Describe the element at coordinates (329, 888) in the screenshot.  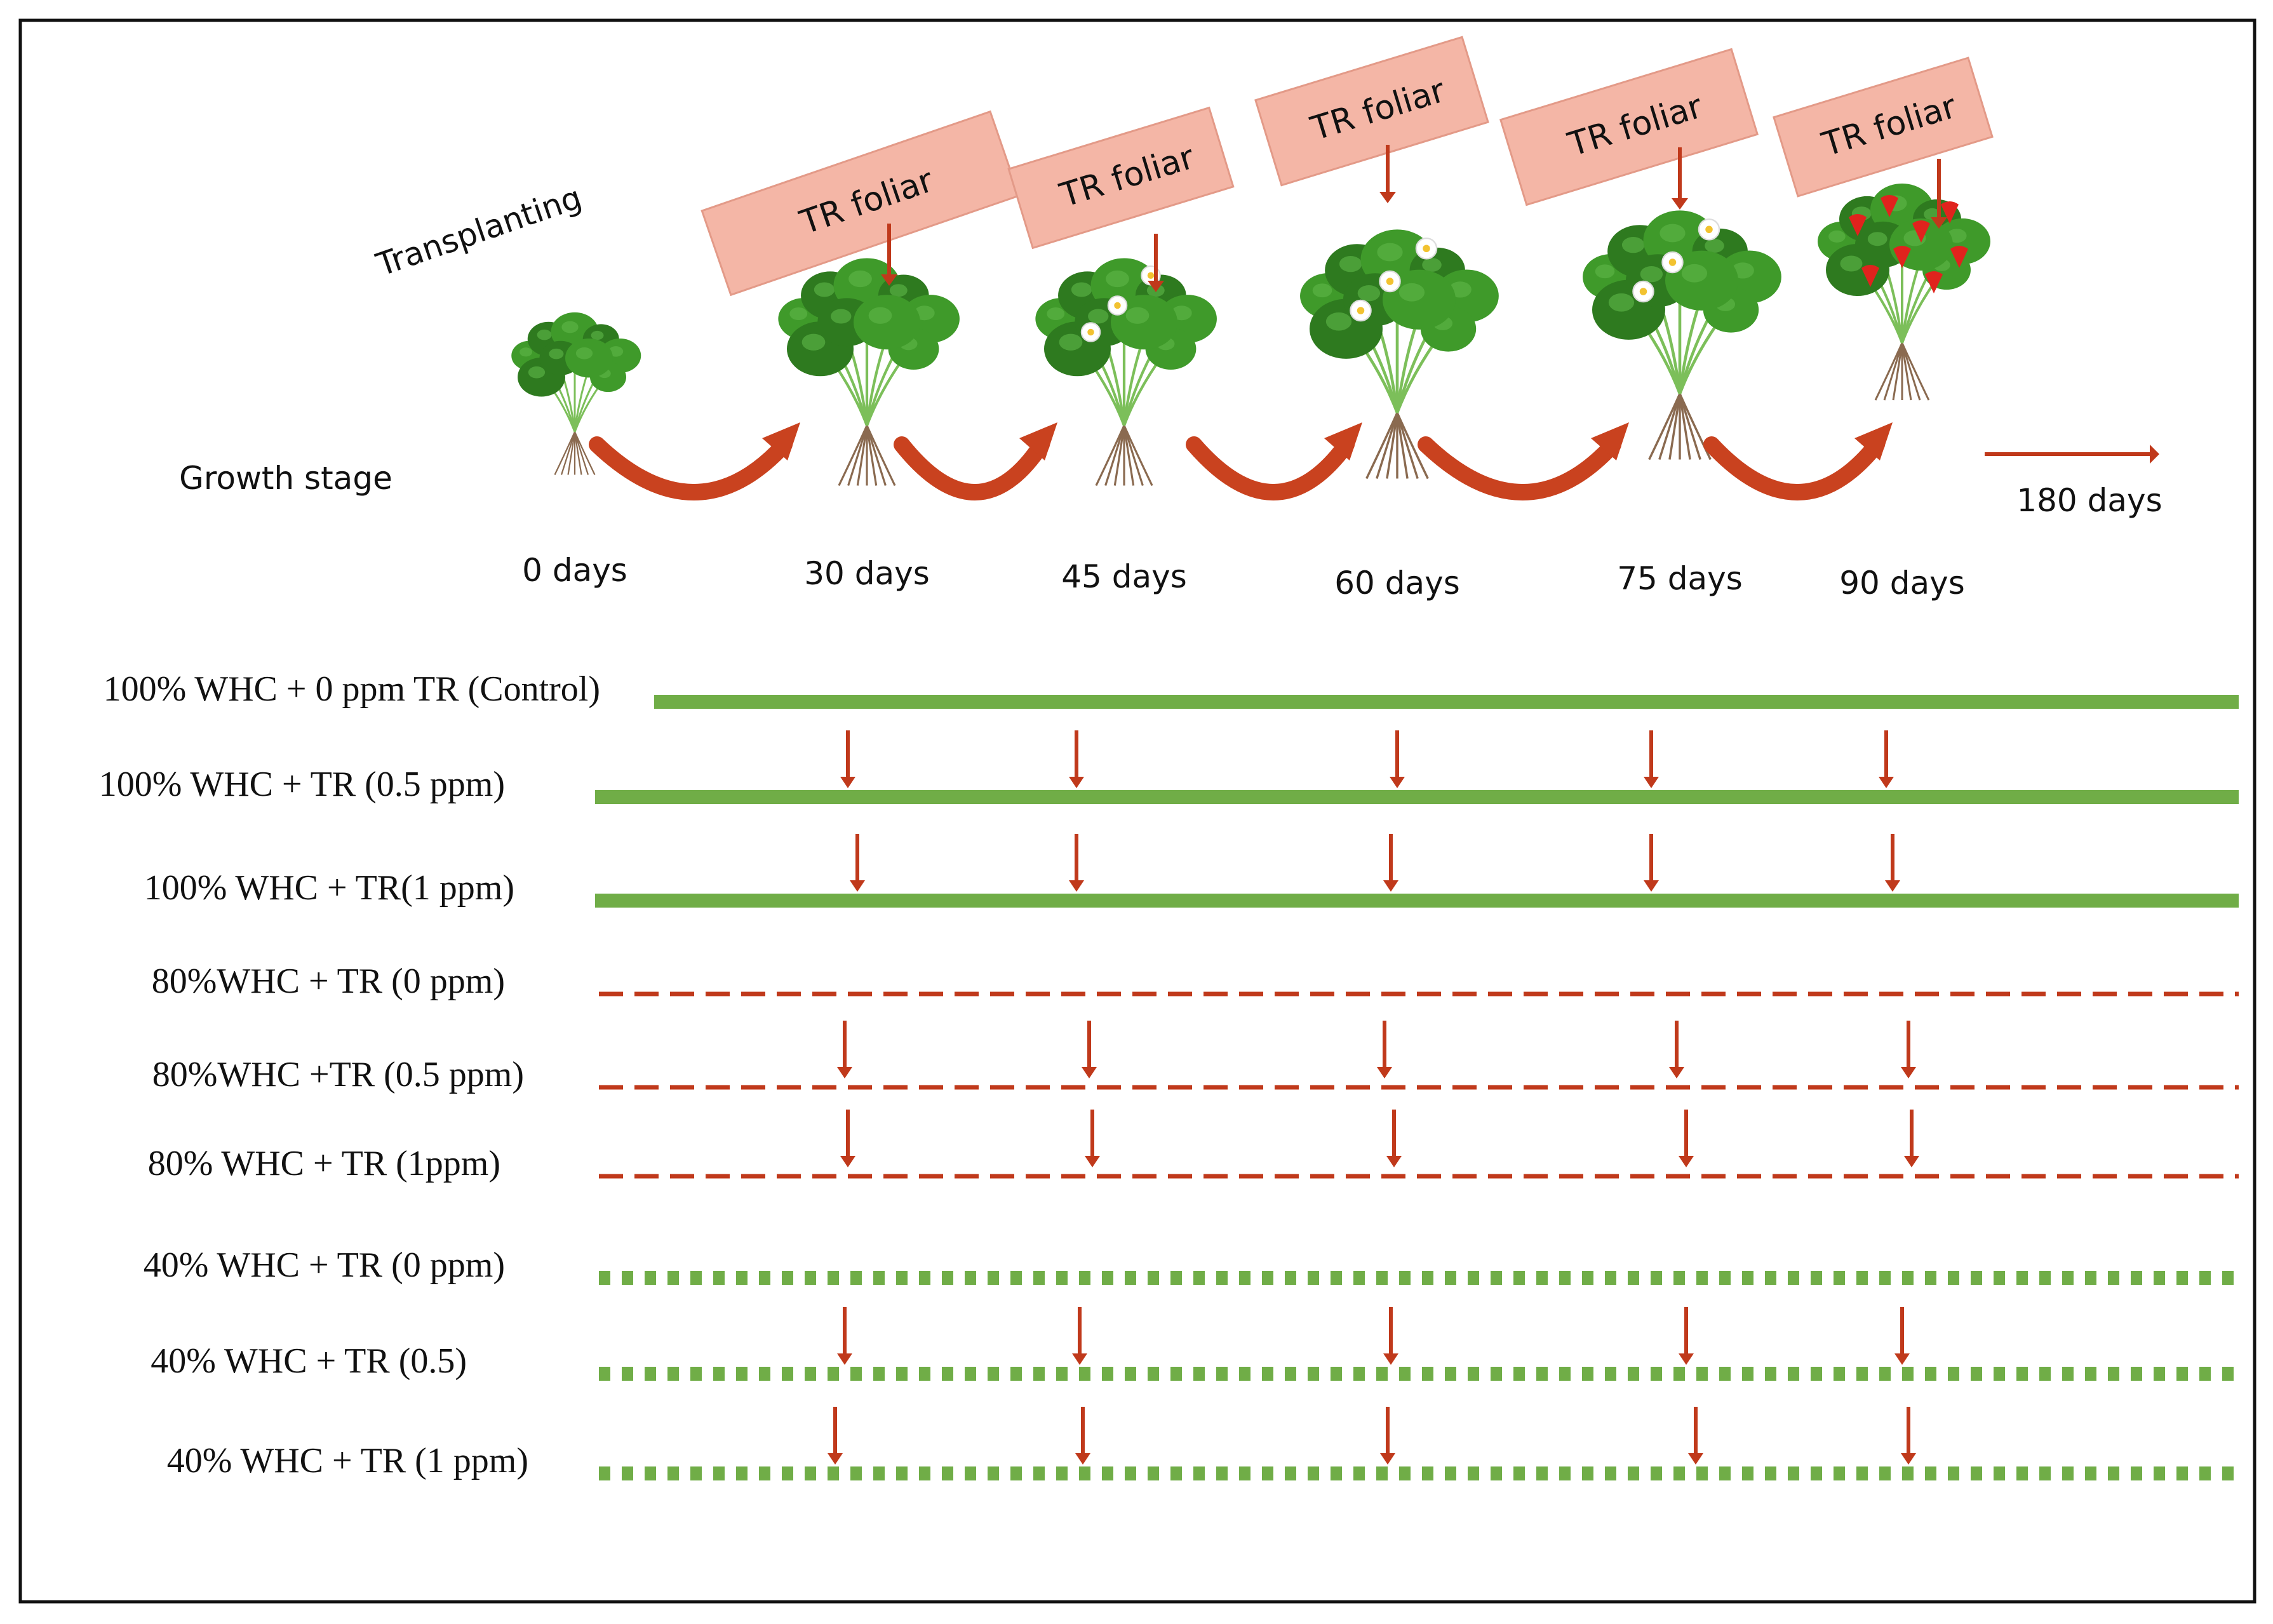
I see `treatment-label: 100% WHC + TR(1 ppm)` at that location.